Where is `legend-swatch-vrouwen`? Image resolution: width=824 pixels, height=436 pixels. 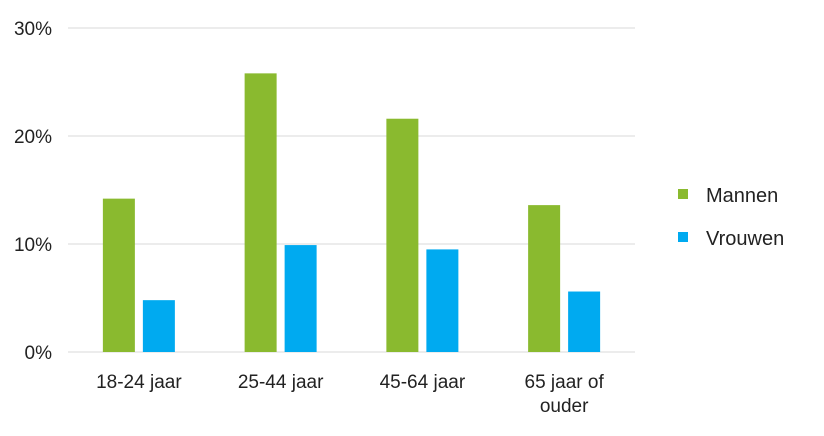 legend-swatch-vrouwen is located at coordinates (683, 237).